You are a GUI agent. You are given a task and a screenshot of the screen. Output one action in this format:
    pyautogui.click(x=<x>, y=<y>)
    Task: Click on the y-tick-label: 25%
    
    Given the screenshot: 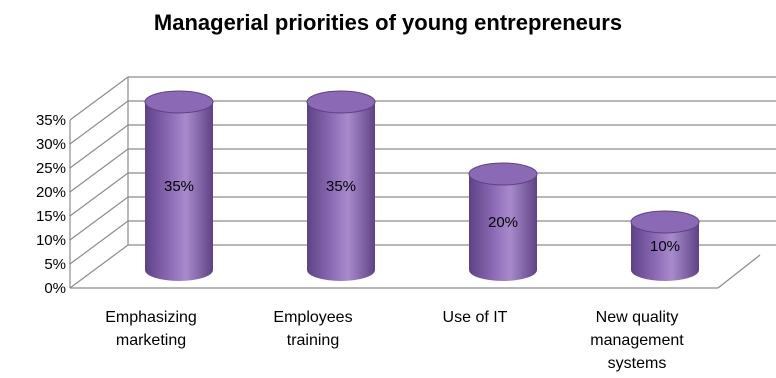 What is the action you would take?
    pyautogui.click(x=51, y=168)
    